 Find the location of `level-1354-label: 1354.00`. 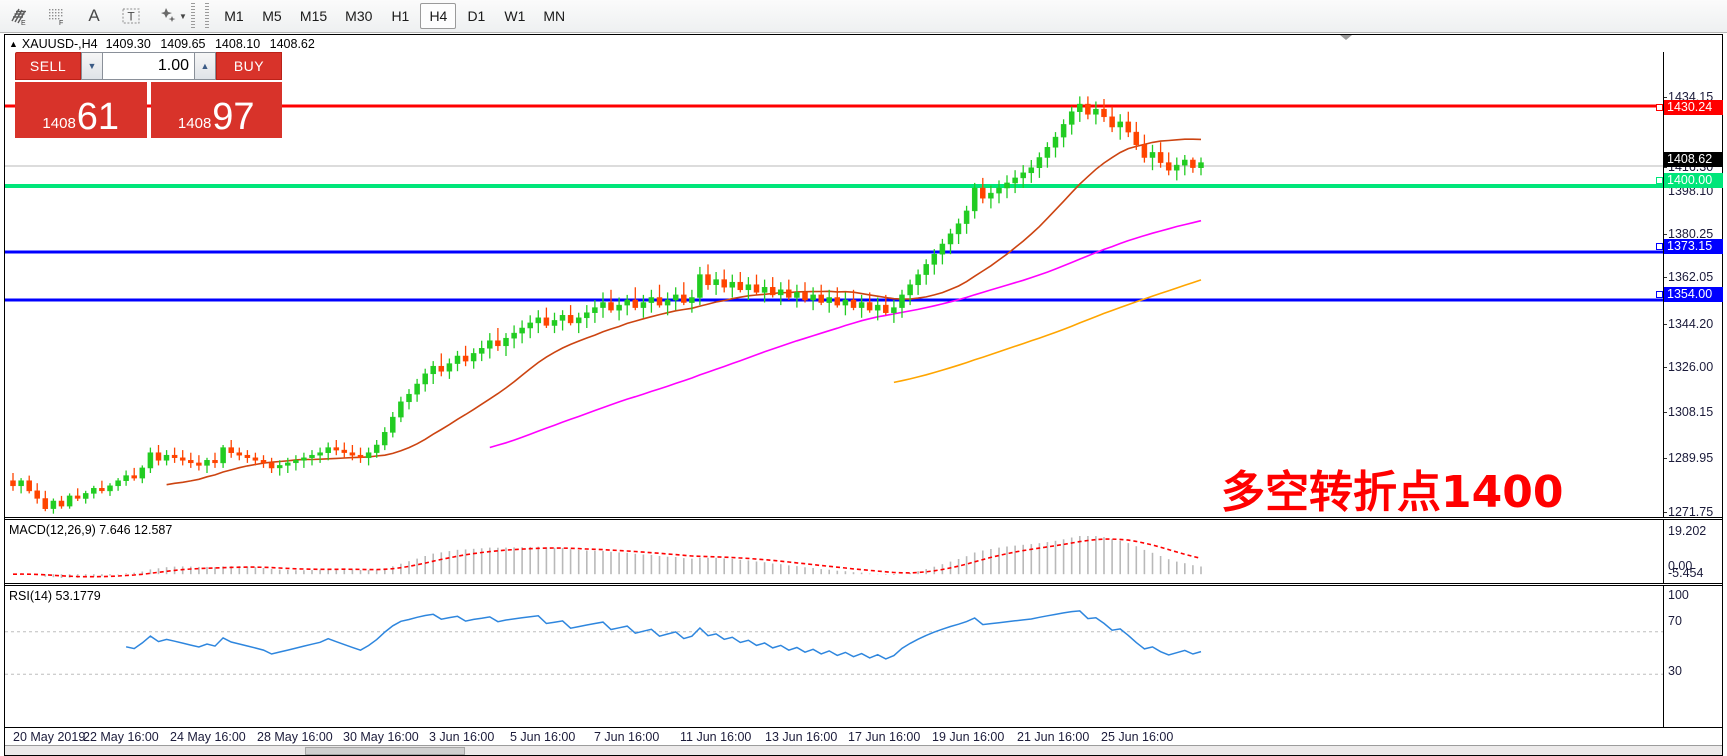

level-1354-label: 1354.00 is located at coordinates (1689, 294).